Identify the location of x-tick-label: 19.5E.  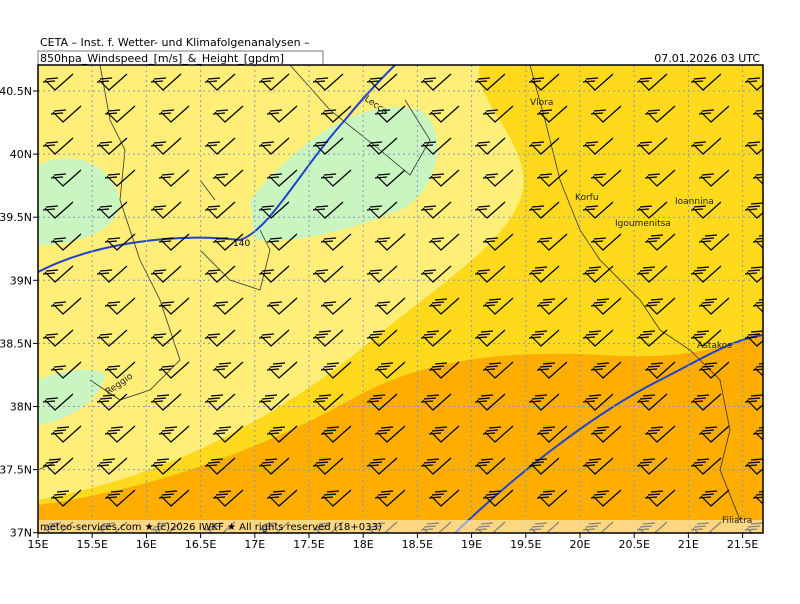
(525, 544).